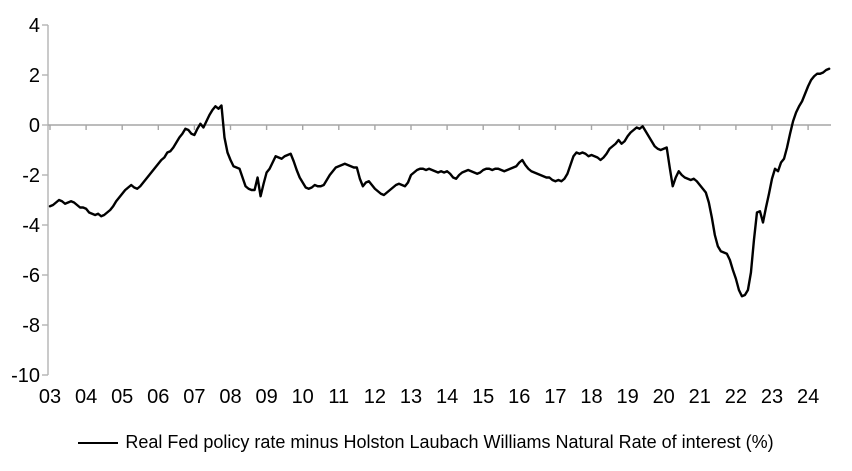  What do you see at coordinates (555, 397) in the screenshot?
I see `x-axis-tick-label: 17` at bounding box center [555, 397].